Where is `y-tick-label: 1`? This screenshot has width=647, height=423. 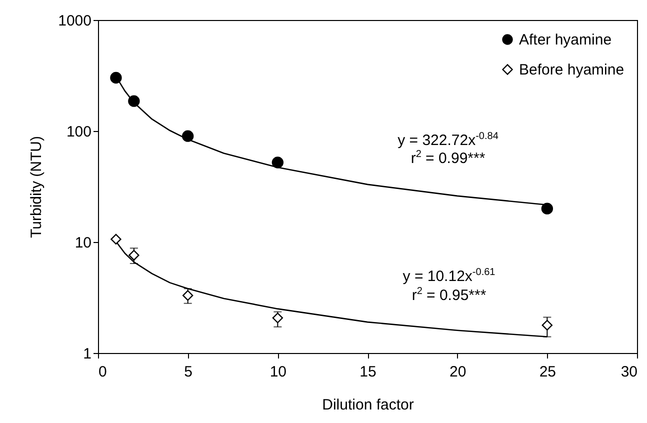 y-tick-label: 1 is located at coordinates (87, 354).